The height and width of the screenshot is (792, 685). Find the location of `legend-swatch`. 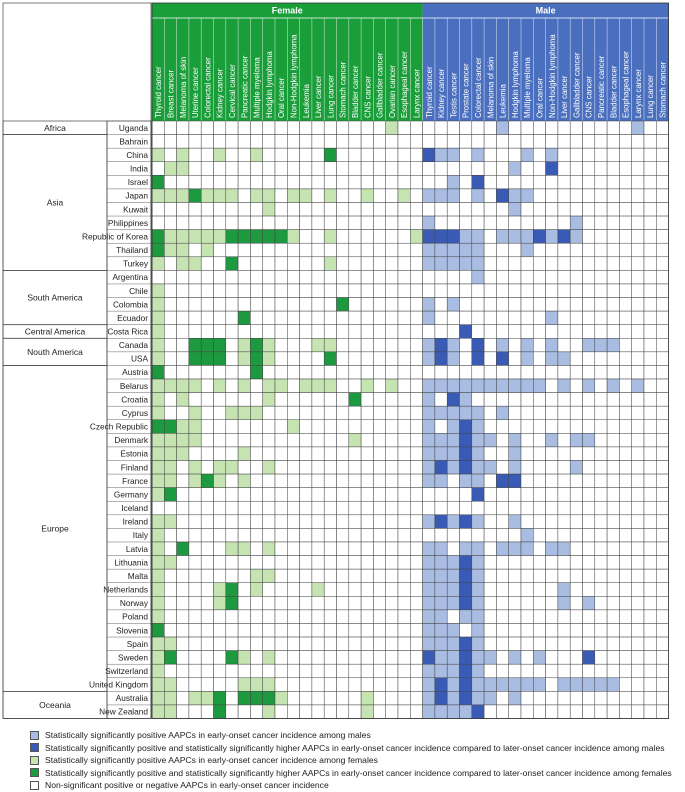

legend-swatch is located at coordinates (34, 760).